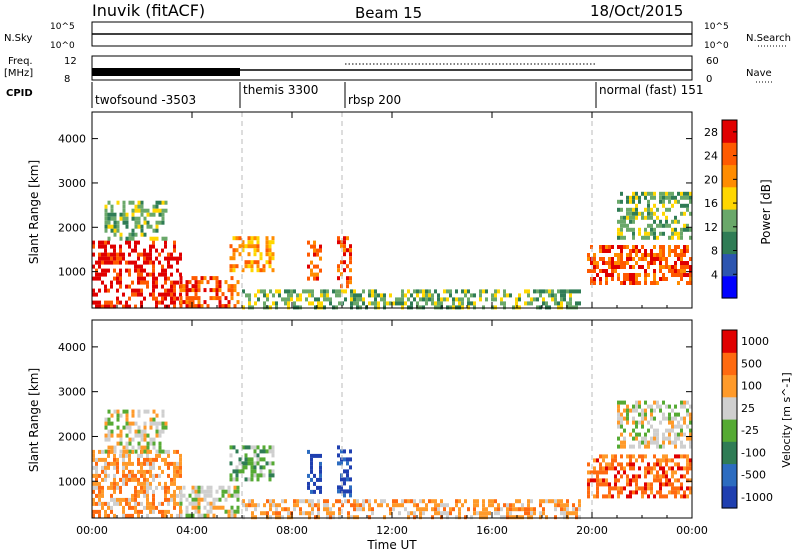 Image resolution: width=800 pixels, height=554 pixels. Describe the element at coordinates (716, 27) in the screenshot. I see `nsearch-tick-high: 10^5` at that location.